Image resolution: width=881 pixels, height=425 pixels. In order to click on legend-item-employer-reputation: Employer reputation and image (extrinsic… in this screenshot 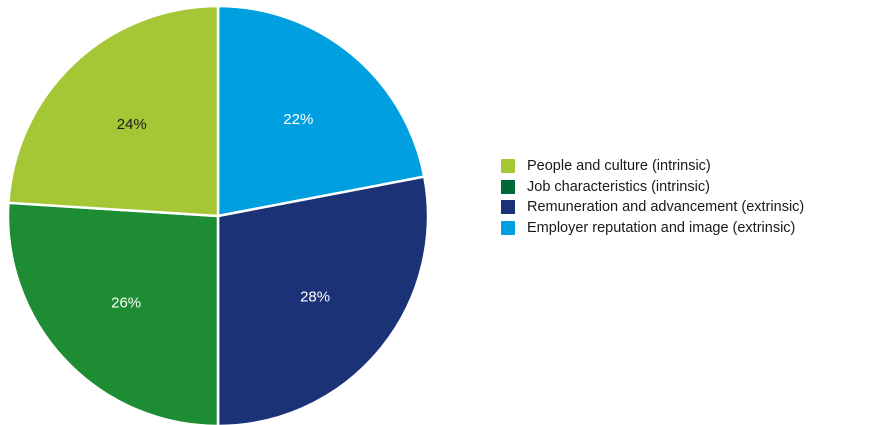, I will do `click(652, 228)`.